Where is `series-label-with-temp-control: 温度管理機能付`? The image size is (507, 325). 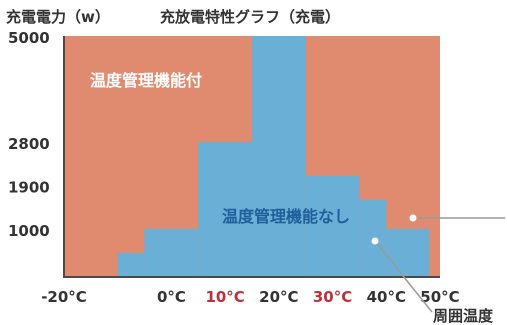
series-label-with-temp-control: 温度管理機能付 is located at coordinates (145, 80).